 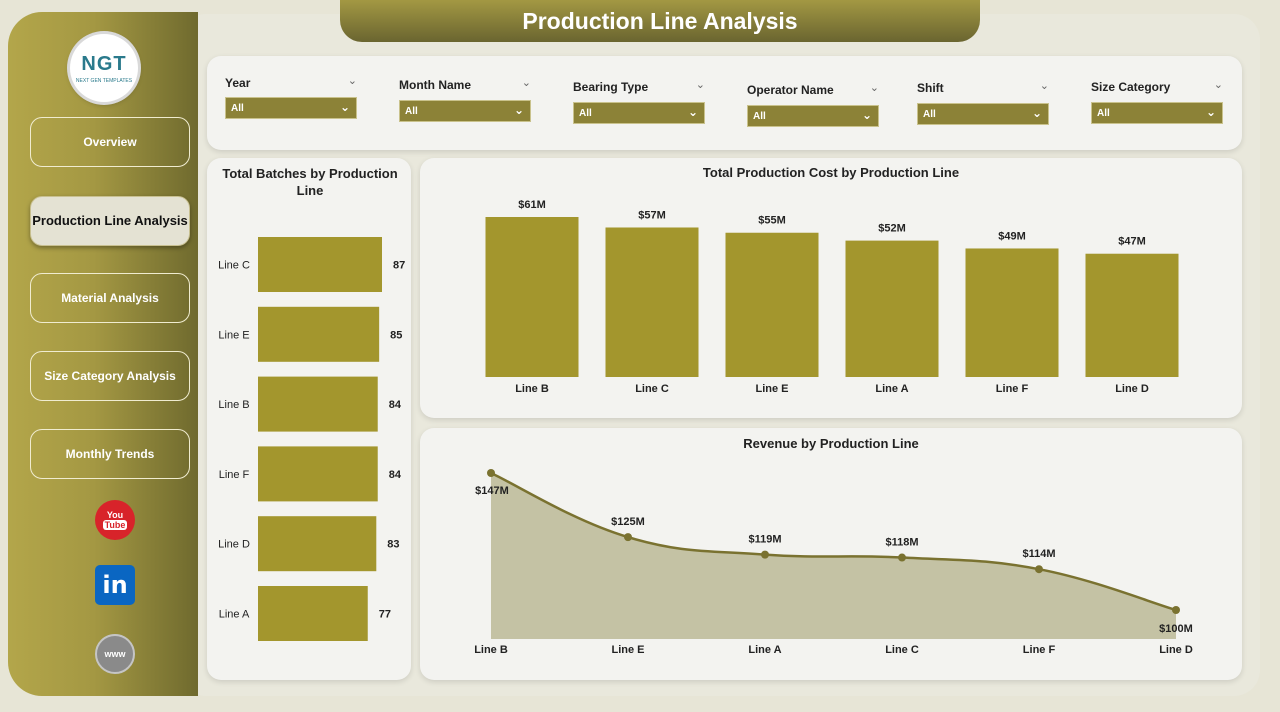 I want to click on filter-operator-name: Operator Name ⌄ All ⌄, so click(x=813, y=104).